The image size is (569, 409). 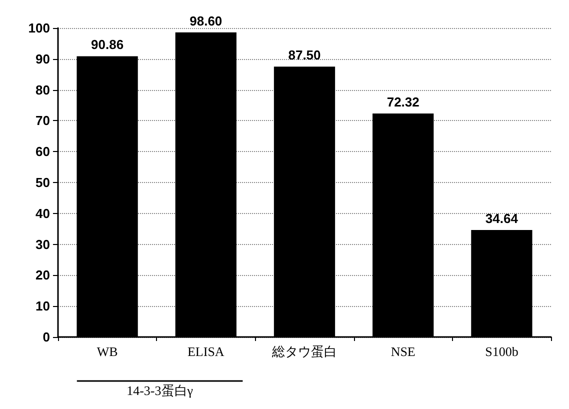 I want to click on y-tick-label: 0, so click(x=46, y=337).